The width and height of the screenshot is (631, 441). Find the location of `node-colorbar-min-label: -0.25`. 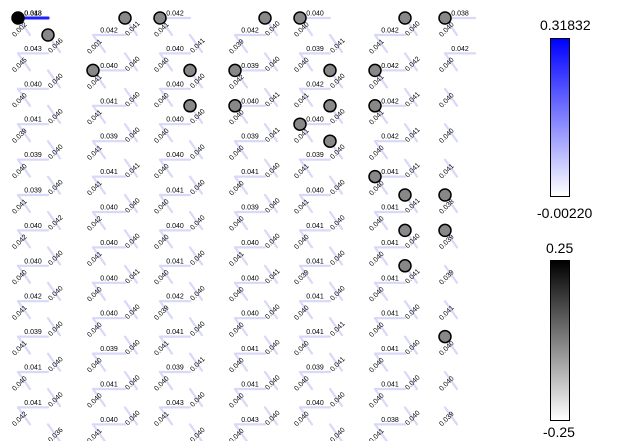

node-colorbar-min-label: -0.25 is located at coordinates (559, 432).